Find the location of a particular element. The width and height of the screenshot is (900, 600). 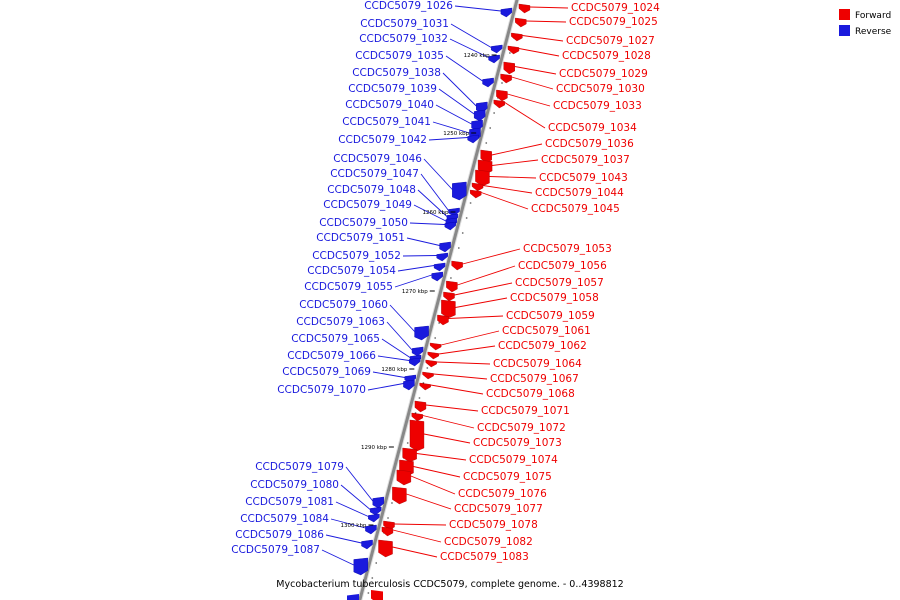

reverse-gene-label: CCDC5079_1079 is located at coordinates (299, 467).